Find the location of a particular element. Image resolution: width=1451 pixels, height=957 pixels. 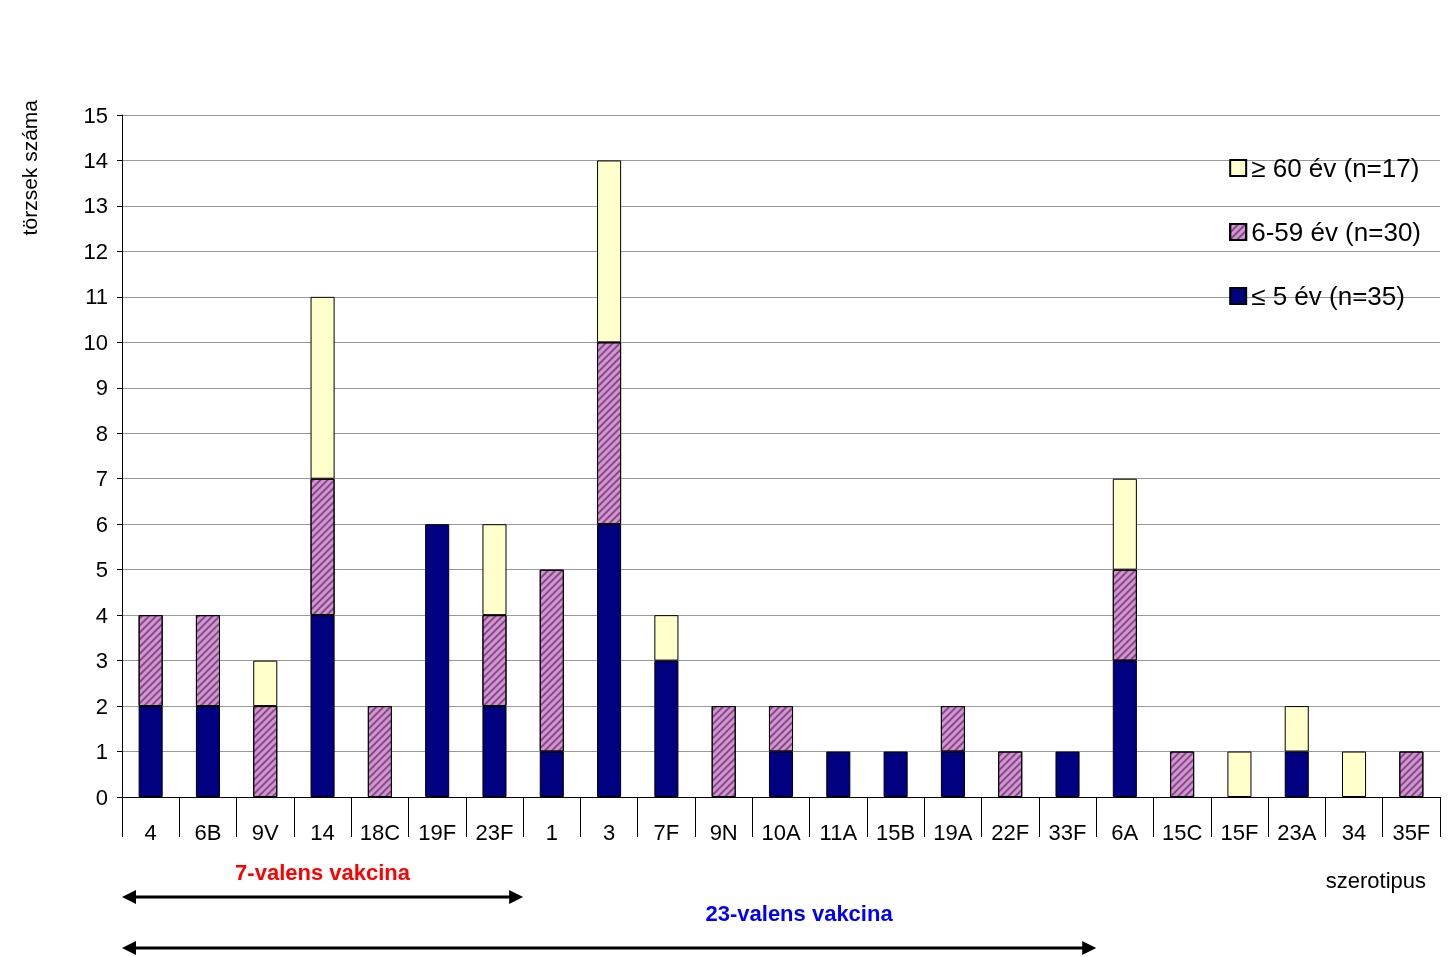

x-tick-label: 1 is located at coordinates (551, 832).